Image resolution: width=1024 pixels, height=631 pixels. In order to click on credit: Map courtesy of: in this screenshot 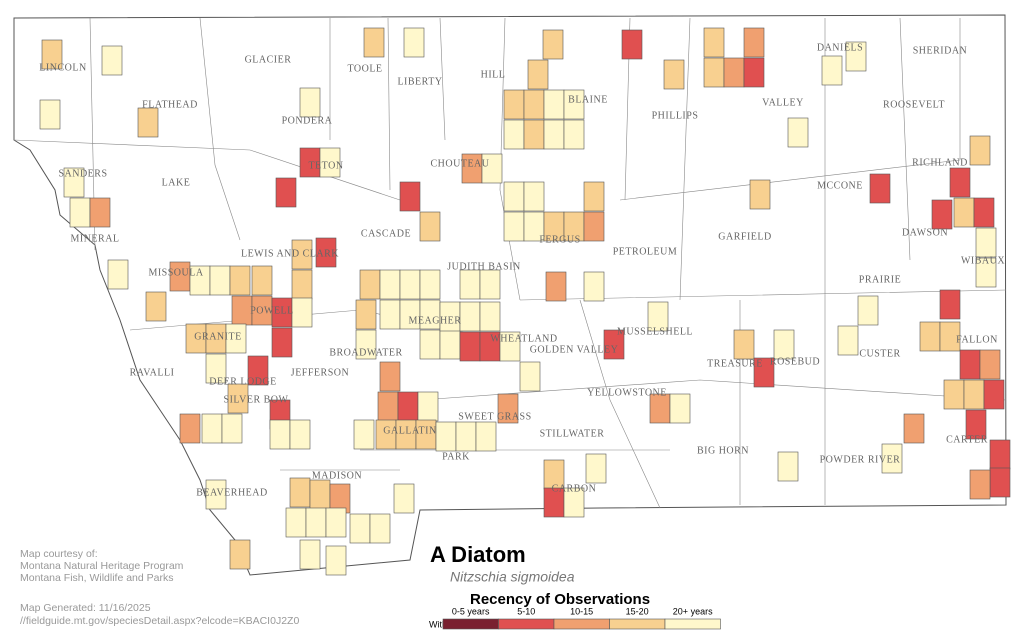, I will do `click(59, 554)`.